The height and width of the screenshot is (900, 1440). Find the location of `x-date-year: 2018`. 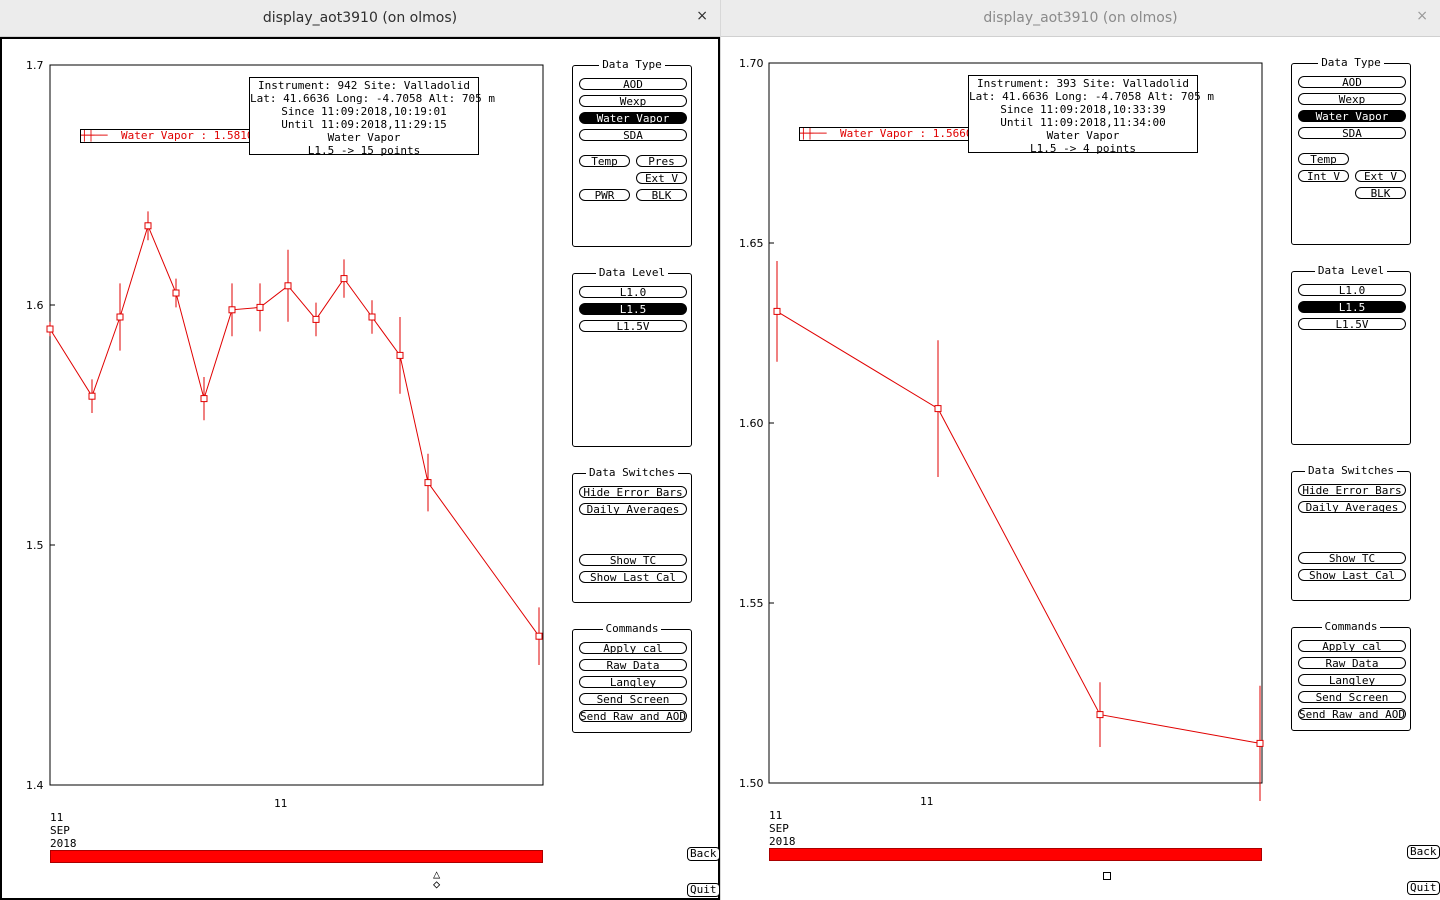

x-date-year: 2018 is located at coordinates (63, 843).